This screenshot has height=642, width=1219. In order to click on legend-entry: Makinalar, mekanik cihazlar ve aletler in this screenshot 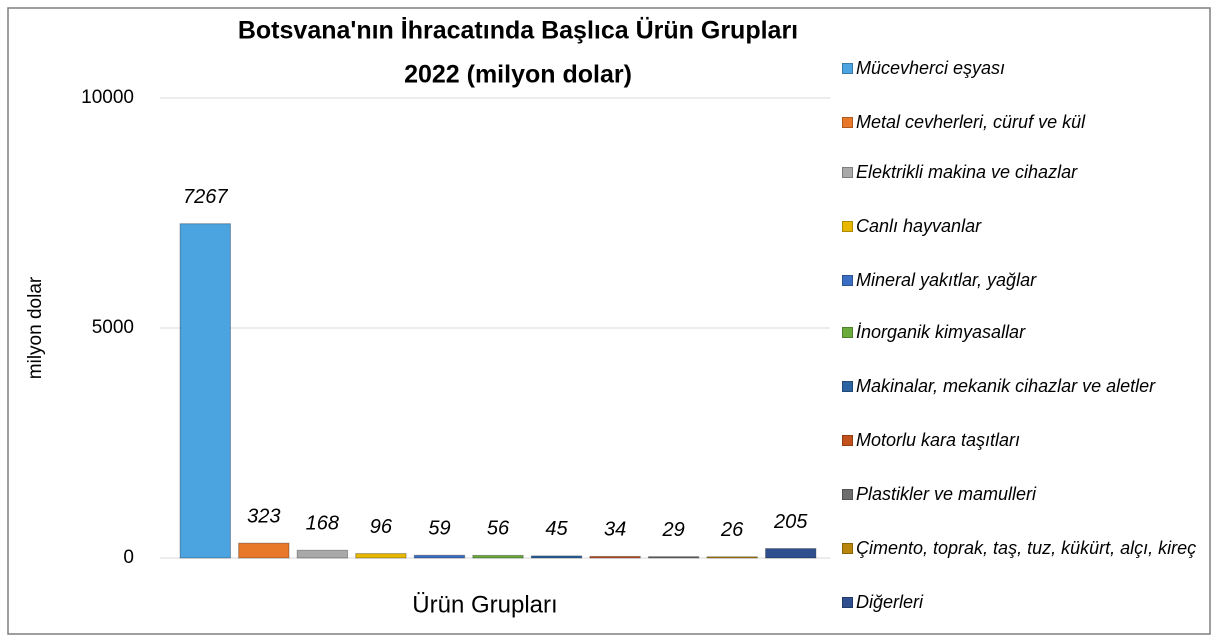, I will do `click(1022, 386)`.